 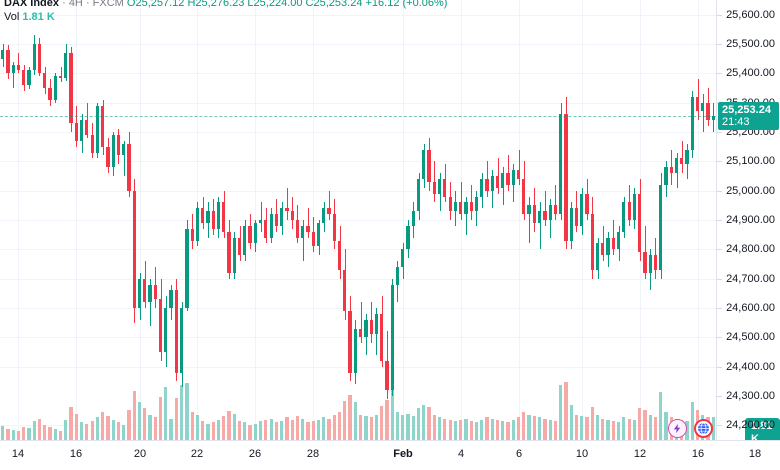 What do you see at coordinates (255, 454) in the screenshot?
I see `time-axis-label: 26` at bounding box center [255, 454].